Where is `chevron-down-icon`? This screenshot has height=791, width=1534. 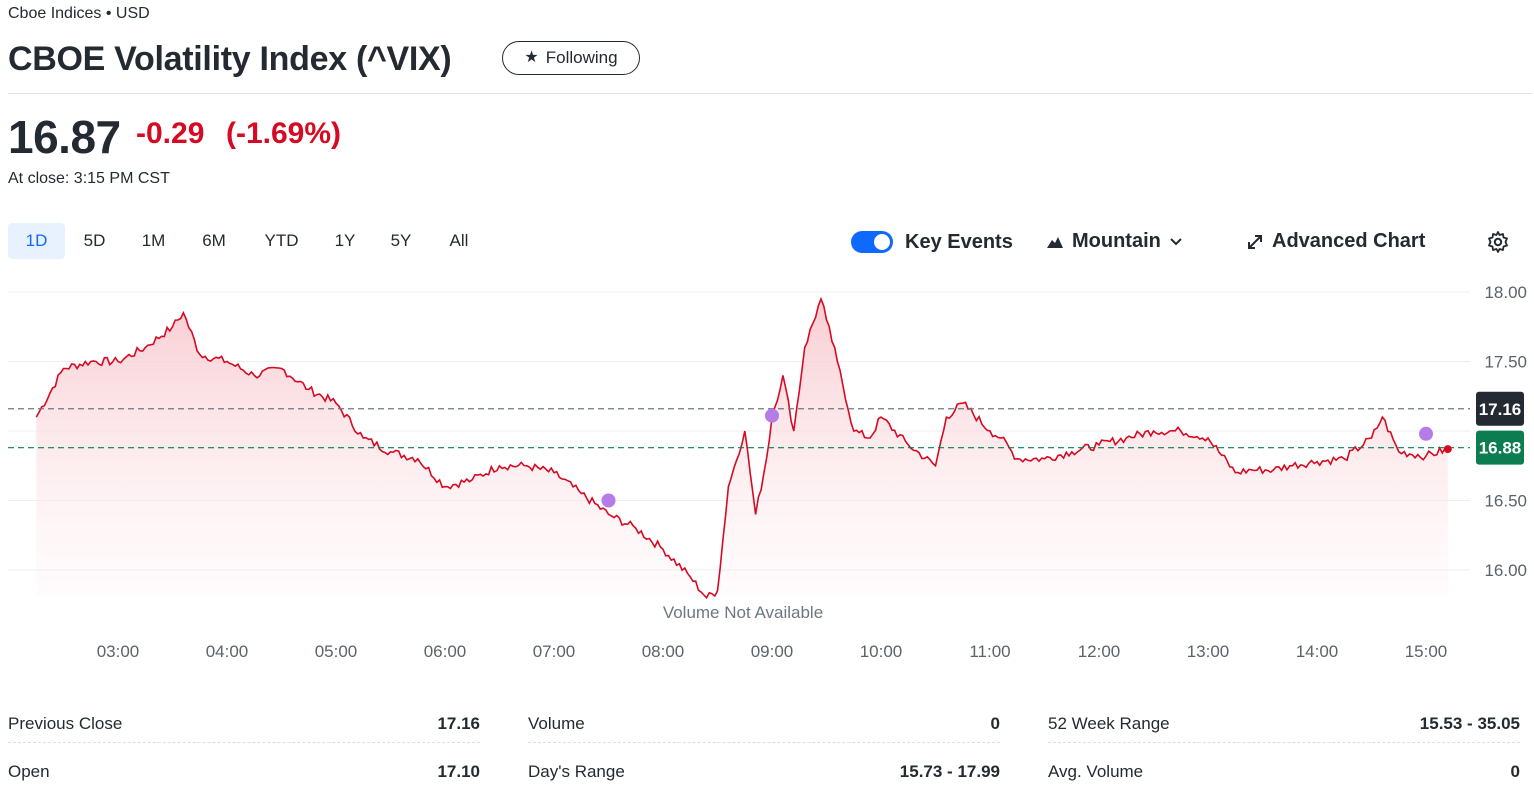
chevron-down-icon is located at coordinates (1176, 241).